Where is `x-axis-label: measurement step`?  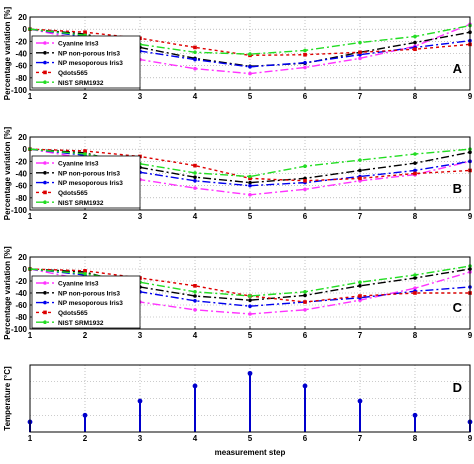 x-axis-label: measurement step is located at coordinates (250, 452).